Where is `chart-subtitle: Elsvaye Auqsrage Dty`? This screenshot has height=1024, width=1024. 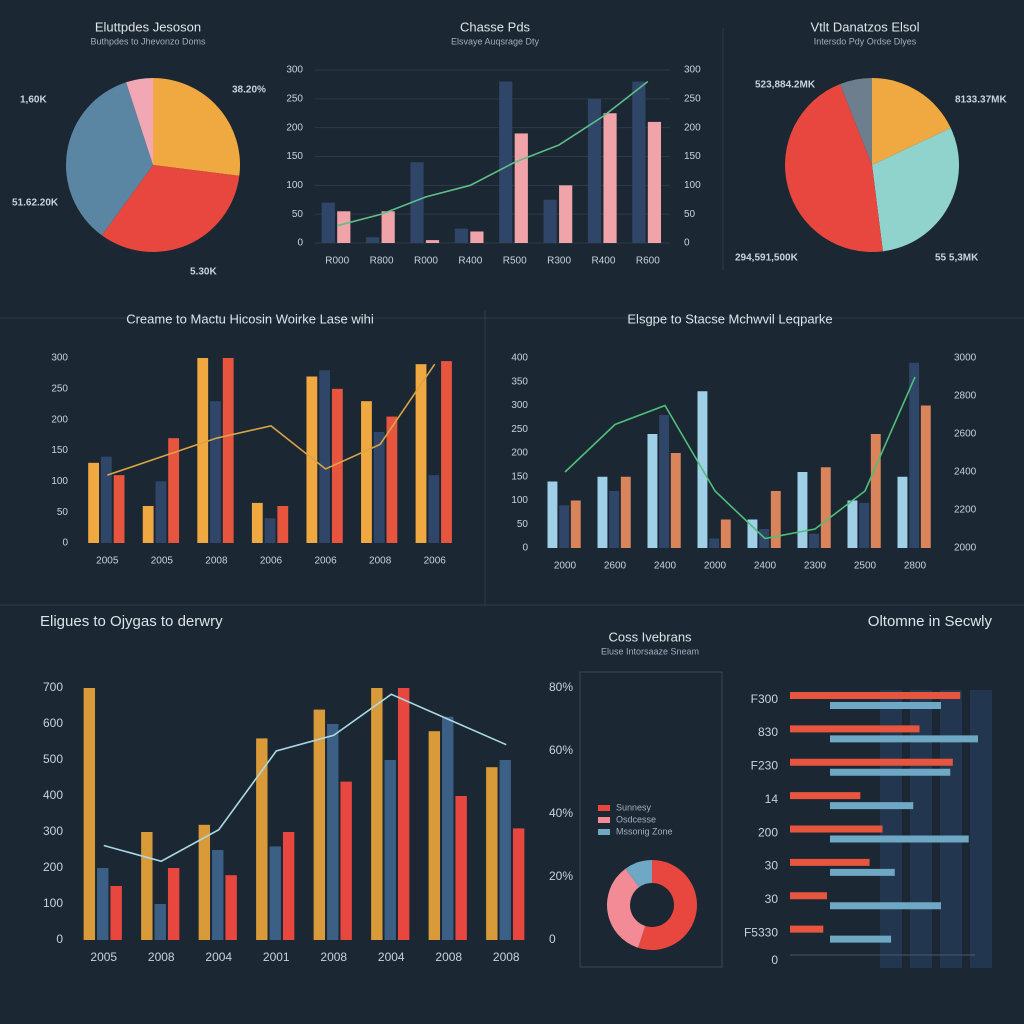 chart-subtitle: Elsvaye Auqsrage Dty is located at coordinates (495, 41).